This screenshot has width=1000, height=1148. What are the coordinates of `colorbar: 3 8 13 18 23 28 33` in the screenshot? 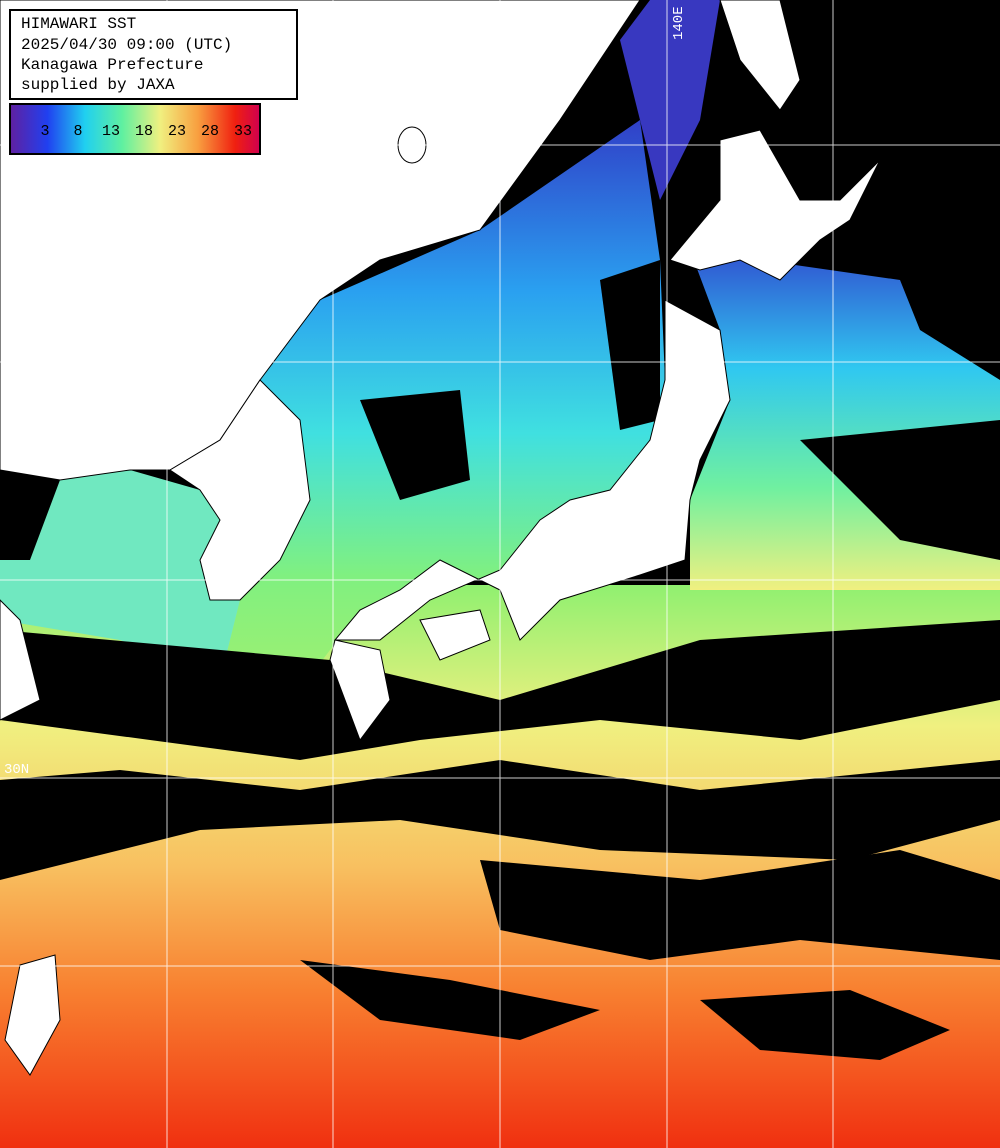 It's located at (135, 129).